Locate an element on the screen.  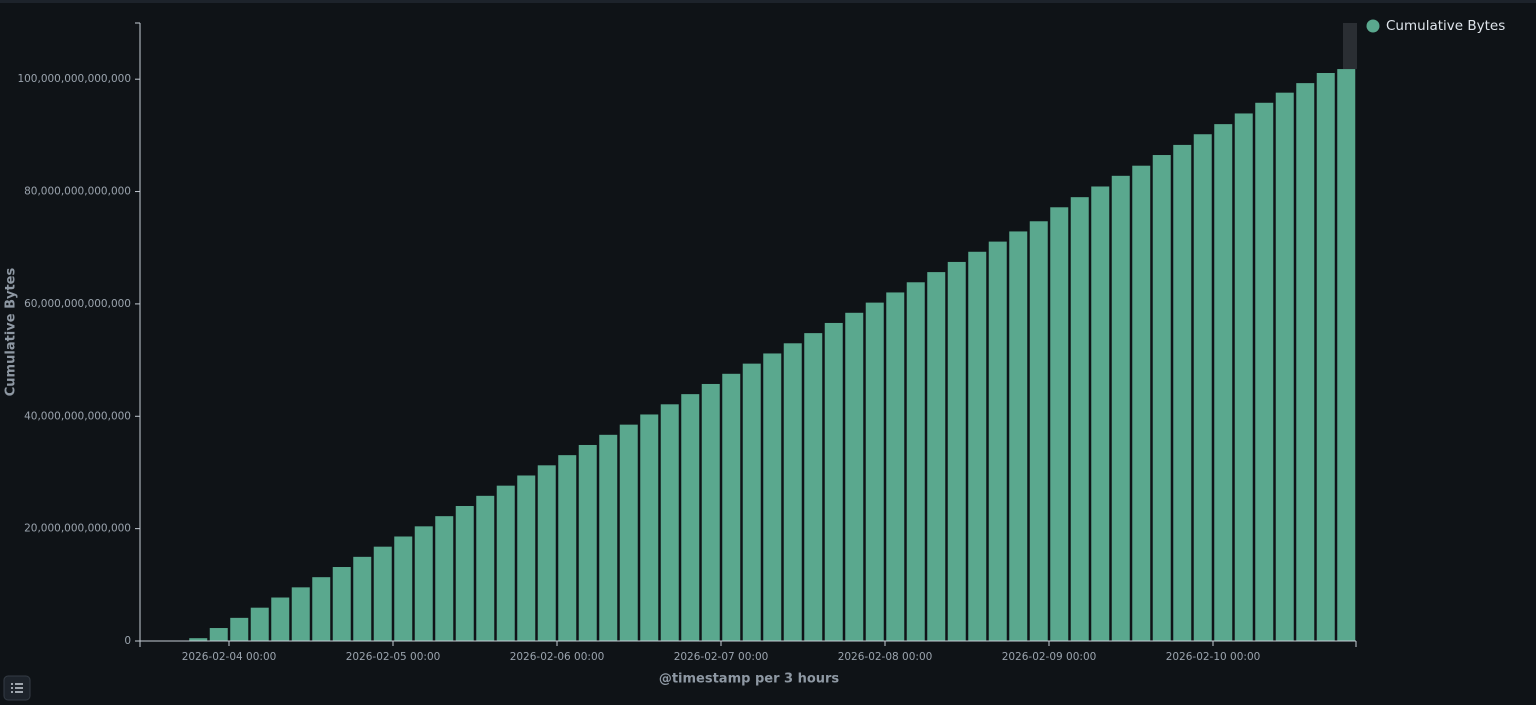
top-border is located at coordinates (768, 1).